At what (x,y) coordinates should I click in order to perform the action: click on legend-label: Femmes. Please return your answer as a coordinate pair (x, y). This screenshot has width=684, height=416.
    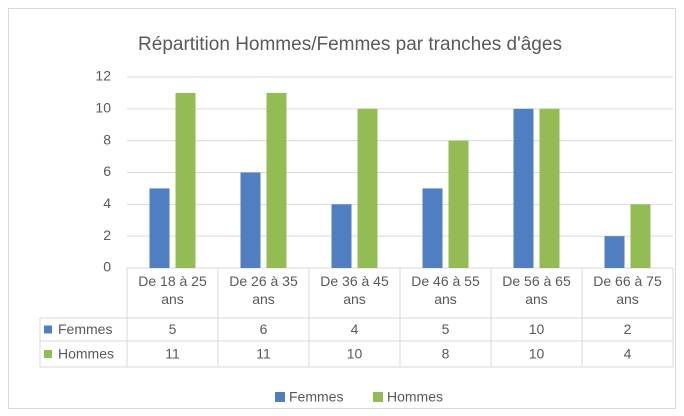
    Looking at the image, I should click on (316, 397).